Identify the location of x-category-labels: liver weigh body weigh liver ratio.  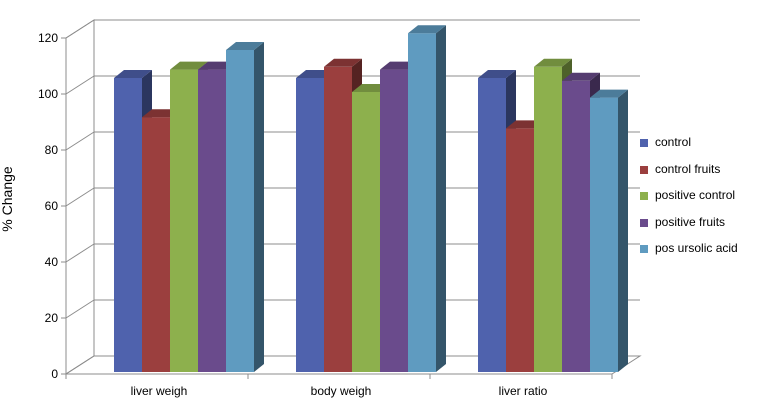
(339, 391).